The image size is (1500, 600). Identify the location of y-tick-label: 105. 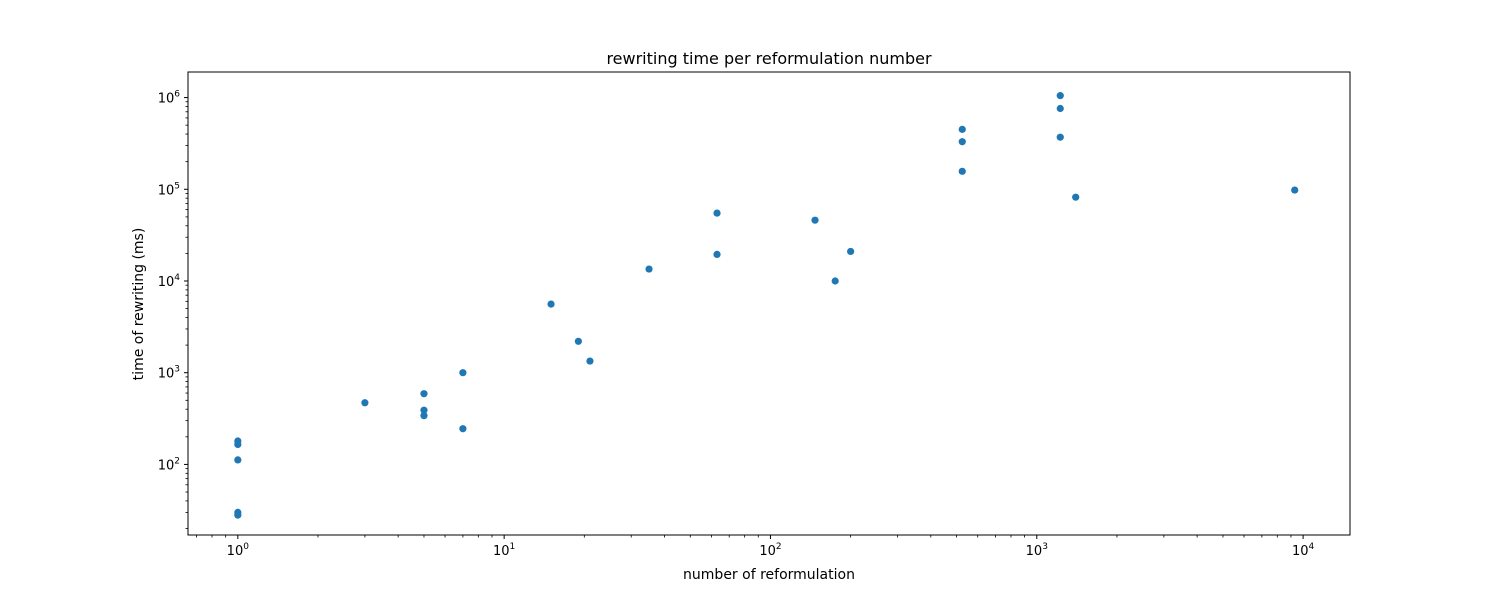
(169, 189).